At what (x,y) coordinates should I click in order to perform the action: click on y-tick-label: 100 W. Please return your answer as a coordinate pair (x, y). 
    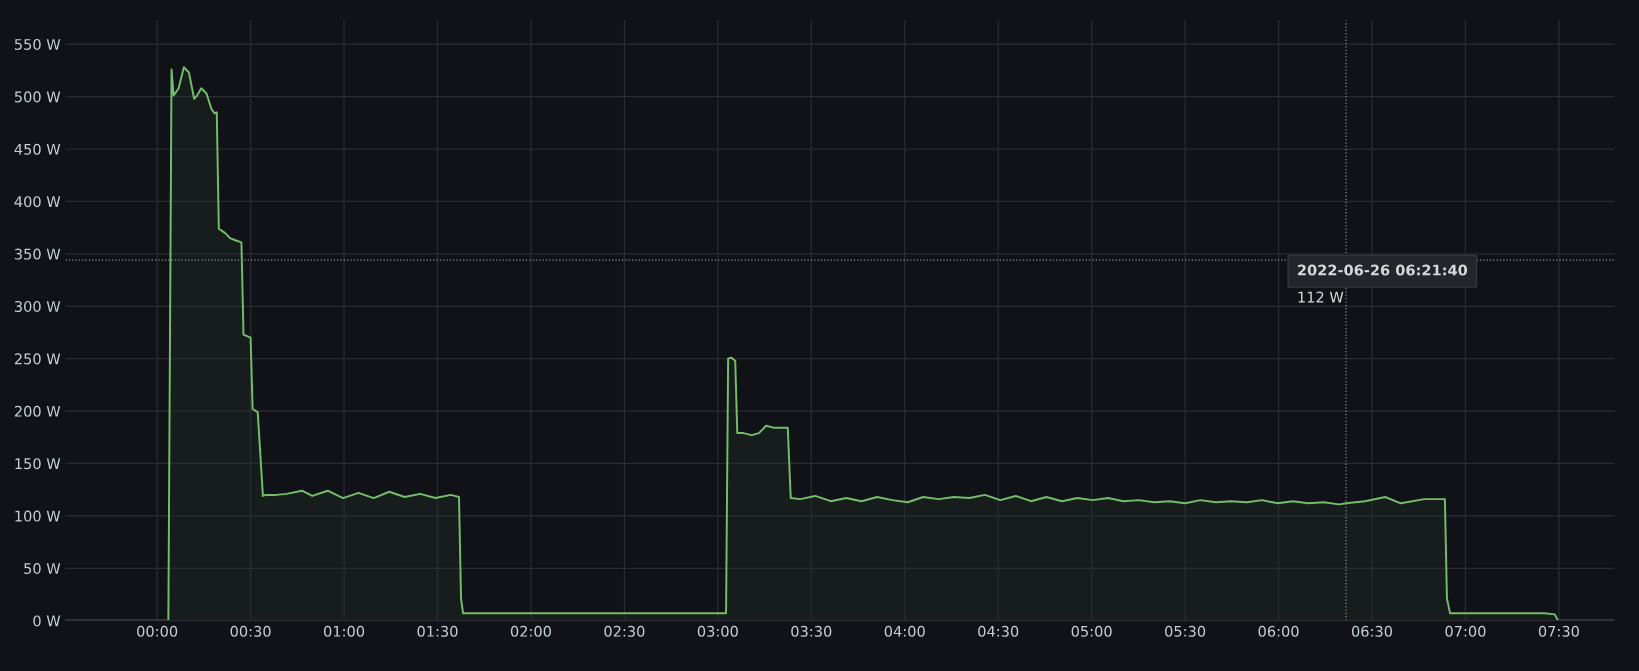
    Looking at the image, I should click on (38, 516).